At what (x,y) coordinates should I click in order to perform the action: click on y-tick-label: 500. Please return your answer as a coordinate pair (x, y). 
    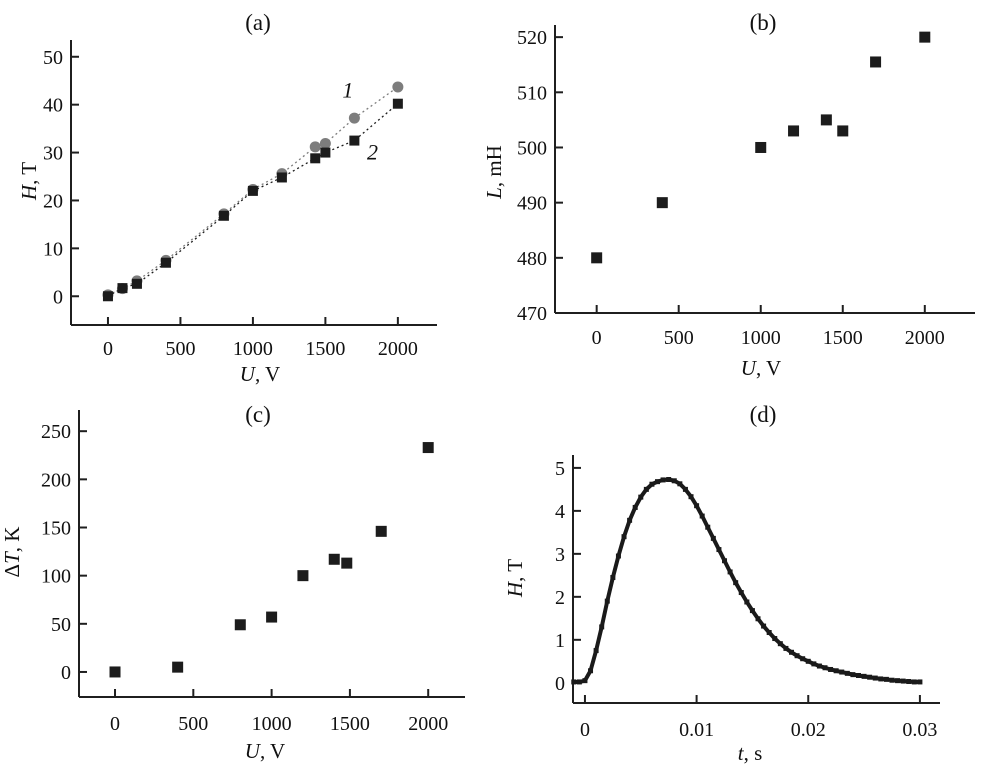
    Looking at the image, I should click on (532, 148).